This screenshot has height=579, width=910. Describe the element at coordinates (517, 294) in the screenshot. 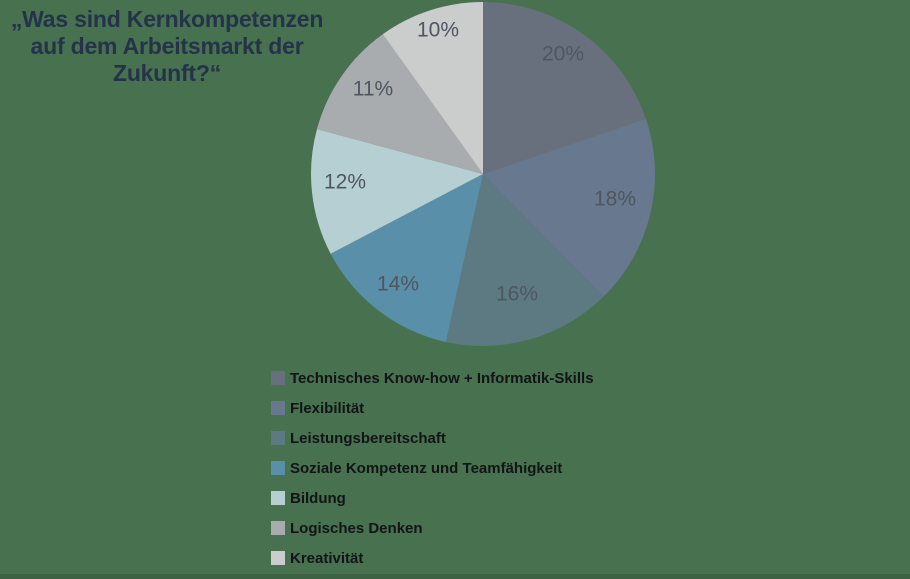

I see `pie-slice-label-3: 16%` at that location.